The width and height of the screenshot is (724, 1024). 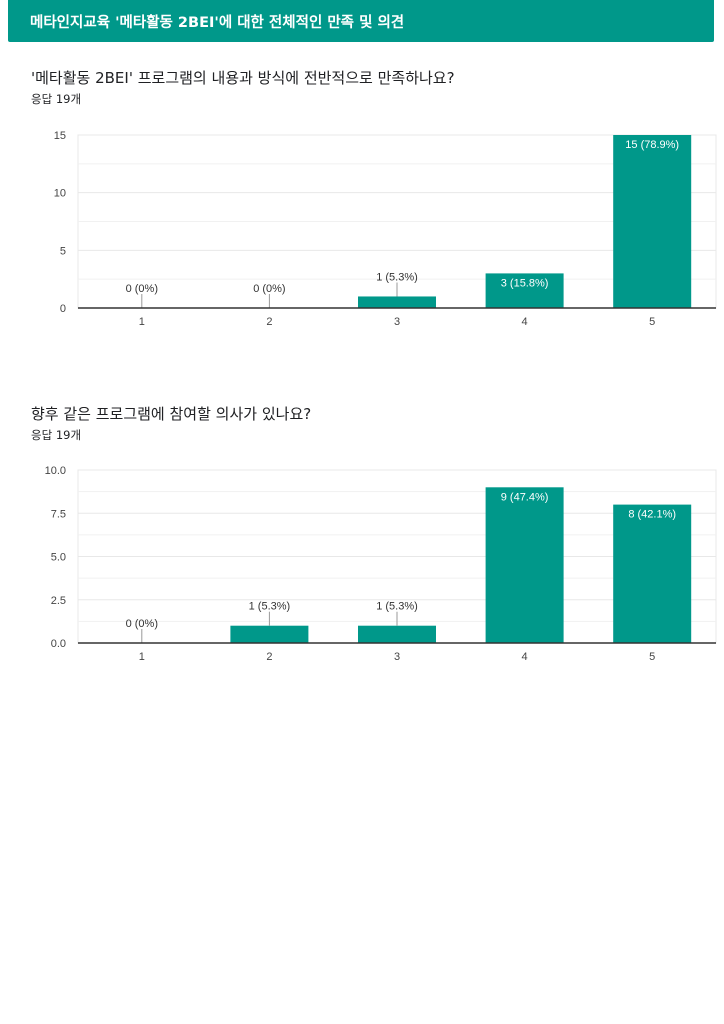 I want to click on data-label: 9 (47.4%), so click(x=525, y=497).